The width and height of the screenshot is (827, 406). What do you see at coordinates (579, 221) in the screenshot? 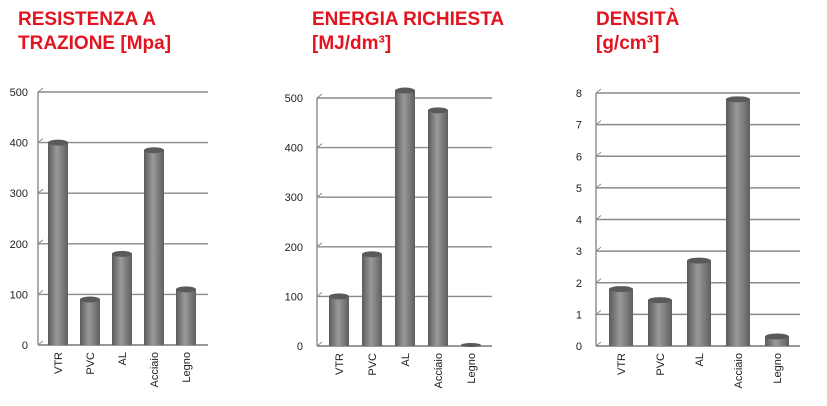
I see `y-tick-label: 4` at bounding box center [579, 221].